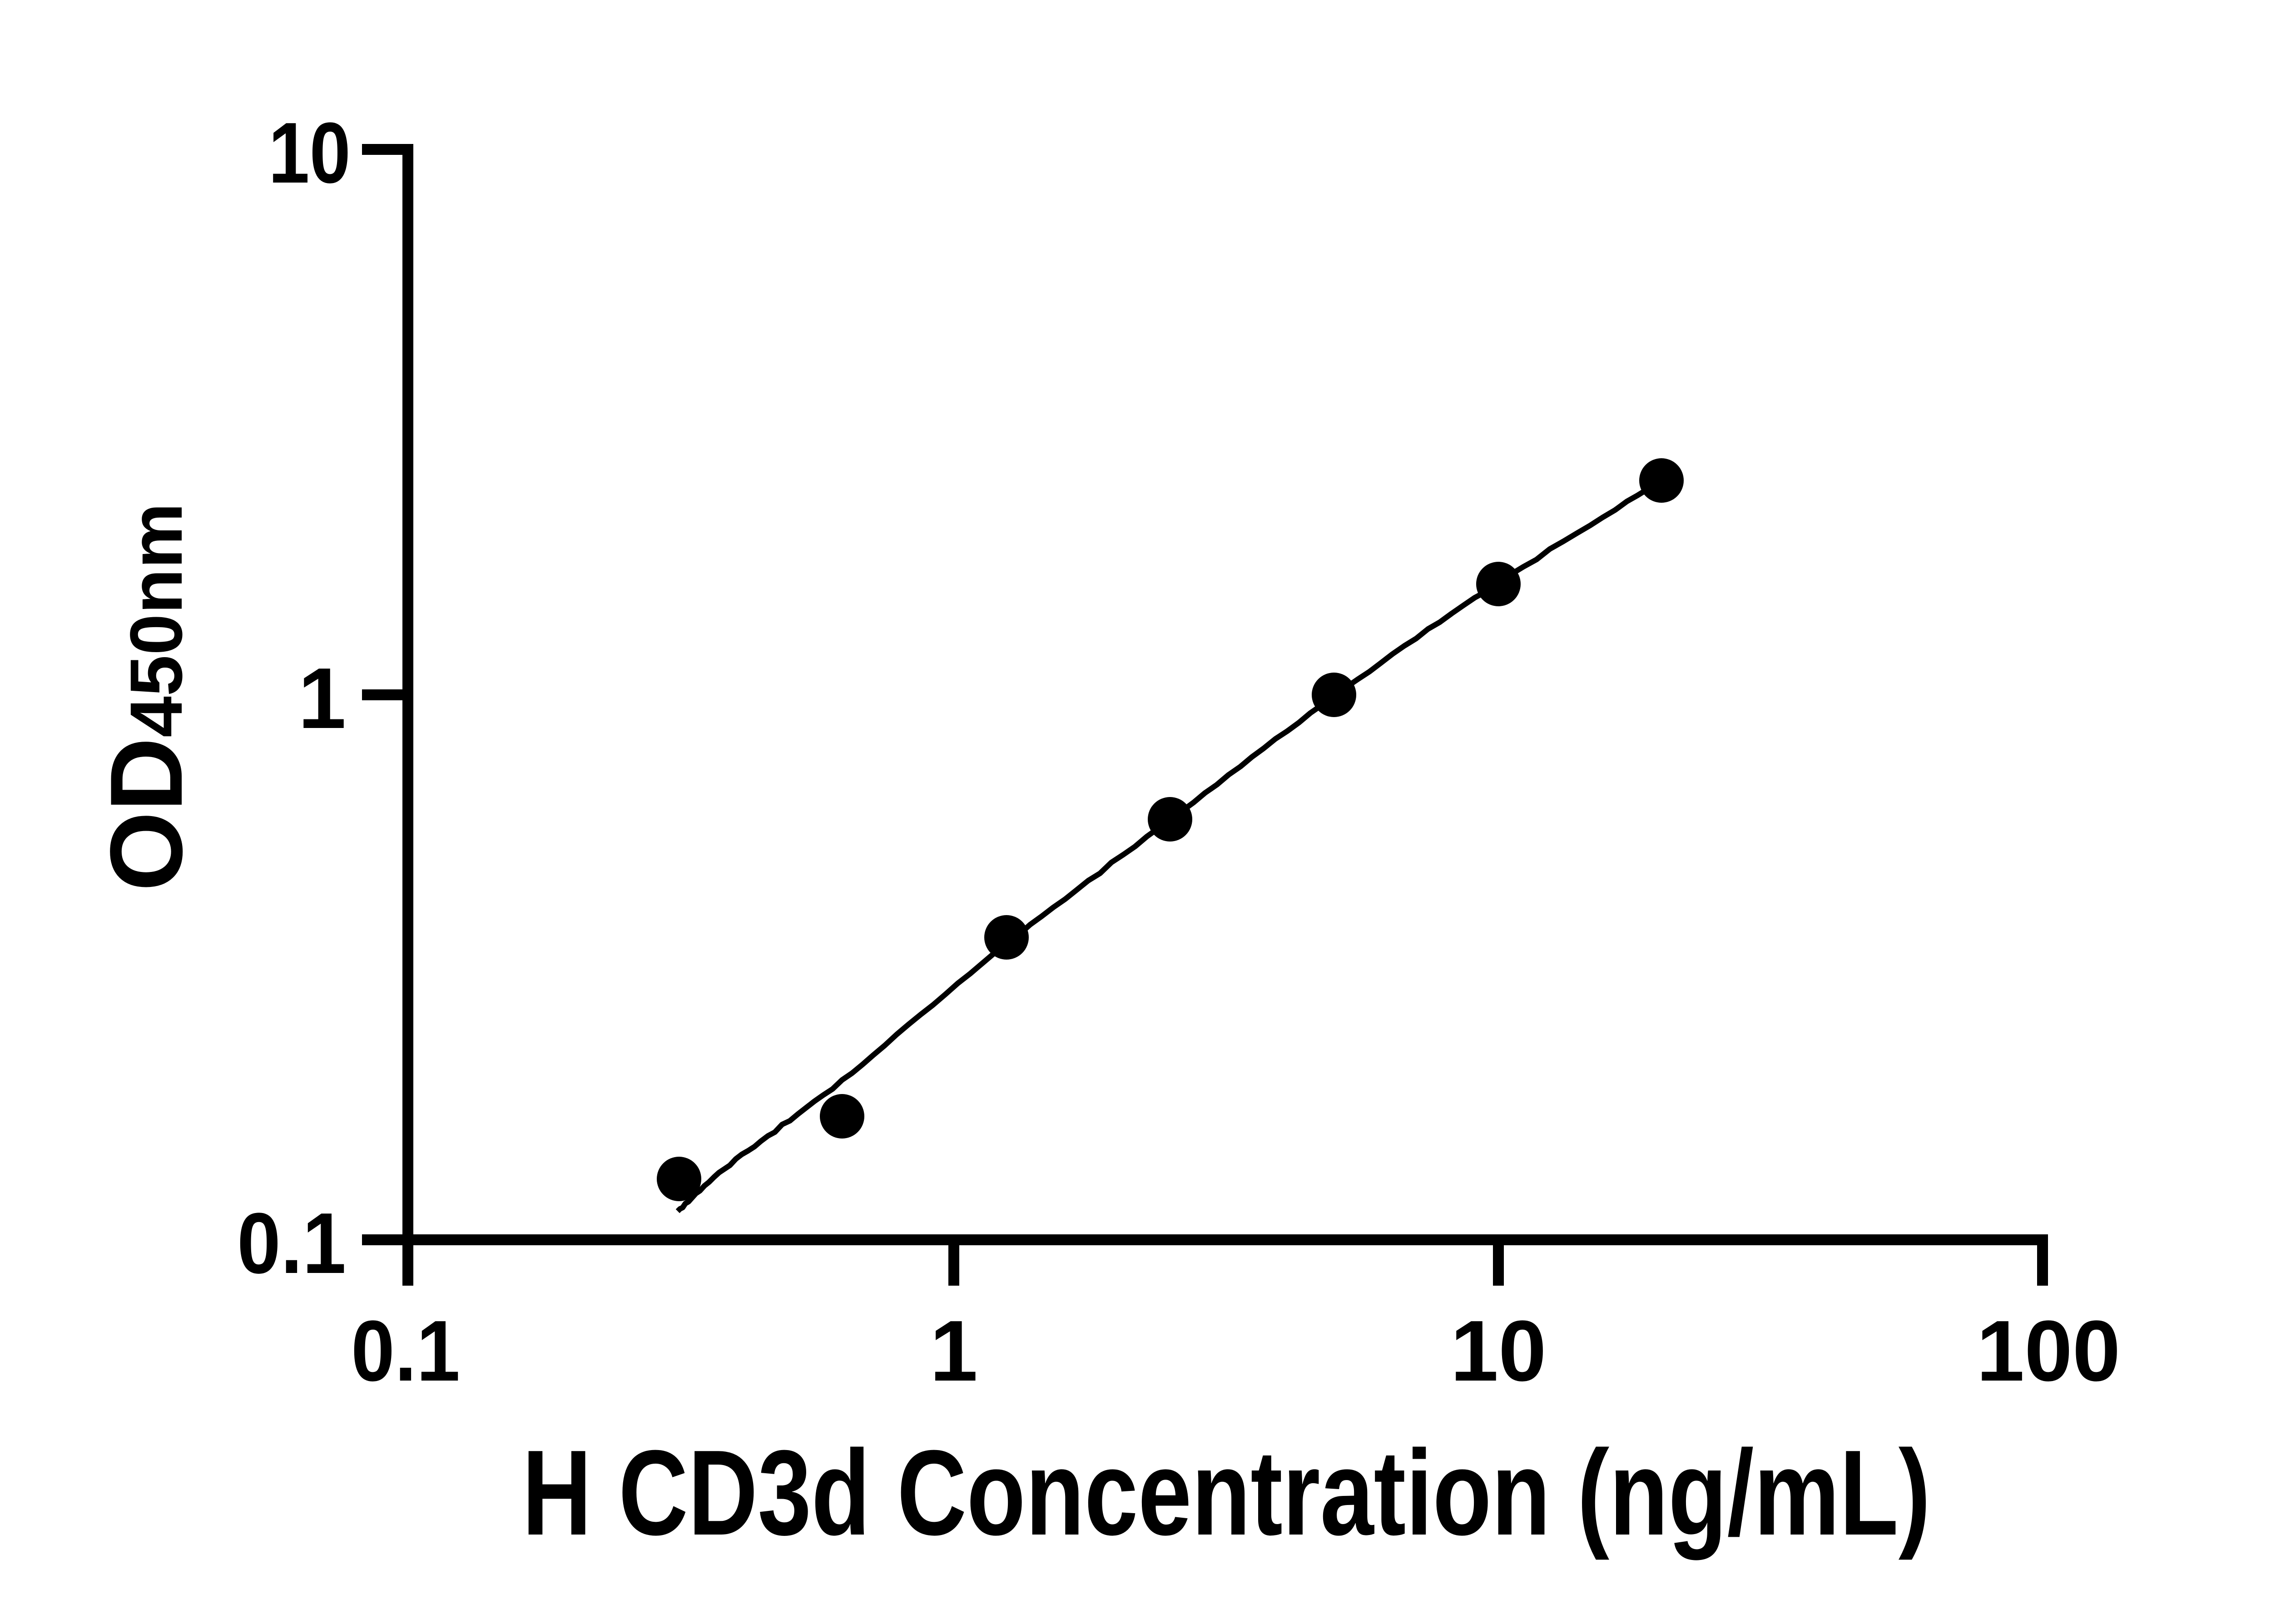 Image resolution: width=2271 pixels, height=1624 pixels. Describe the element at coordinates (2048, 1351) in the screenshot. I see `svg-text: 100` at that location.